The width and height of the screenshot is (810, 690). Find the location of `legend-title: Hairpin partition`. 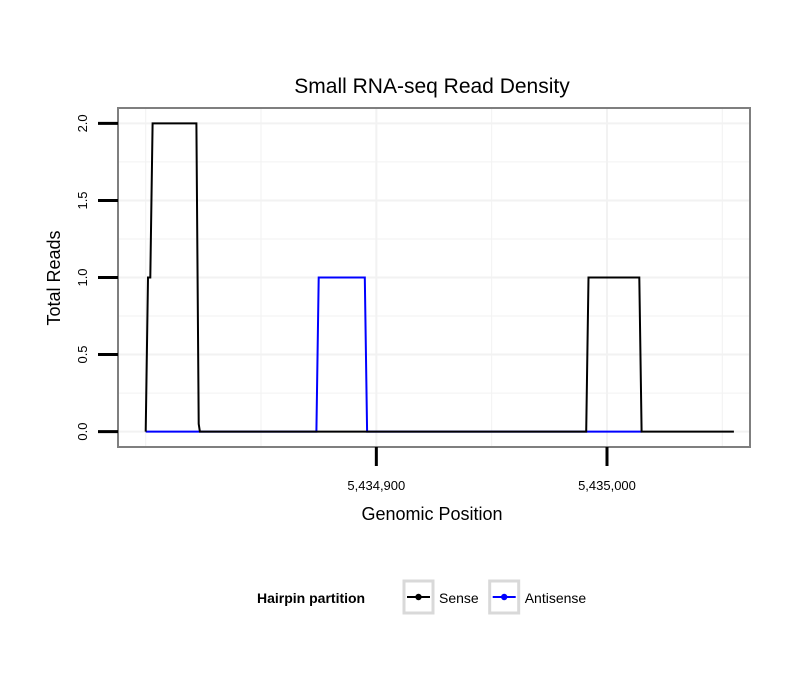

legend-title: Hairpin partition is located at coordinates (311, 598).